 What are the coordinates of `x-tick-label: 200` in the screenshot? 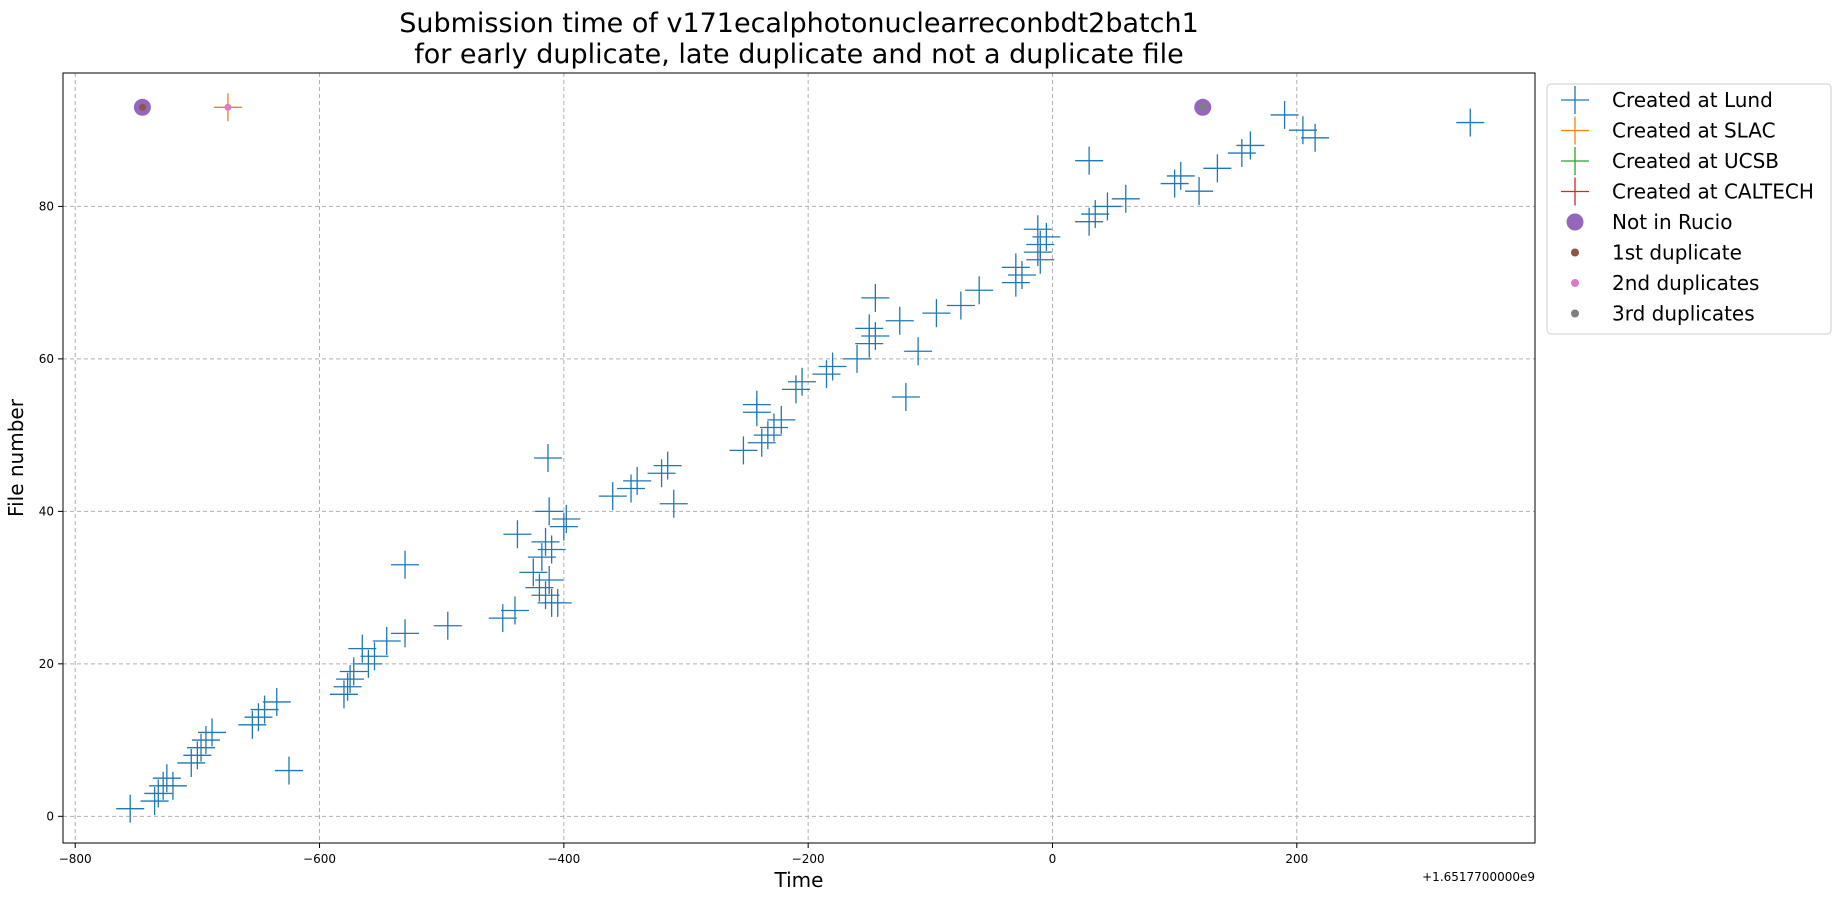 It's located at (1296, 859).